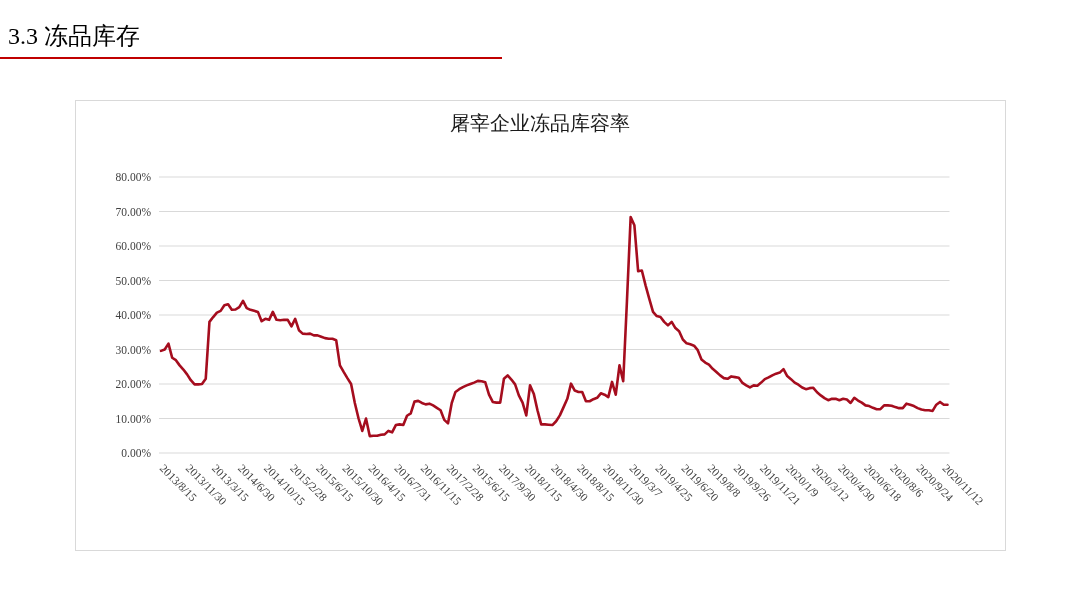  I want to click on y-tick-label: 0.00%, so click(136, 453).